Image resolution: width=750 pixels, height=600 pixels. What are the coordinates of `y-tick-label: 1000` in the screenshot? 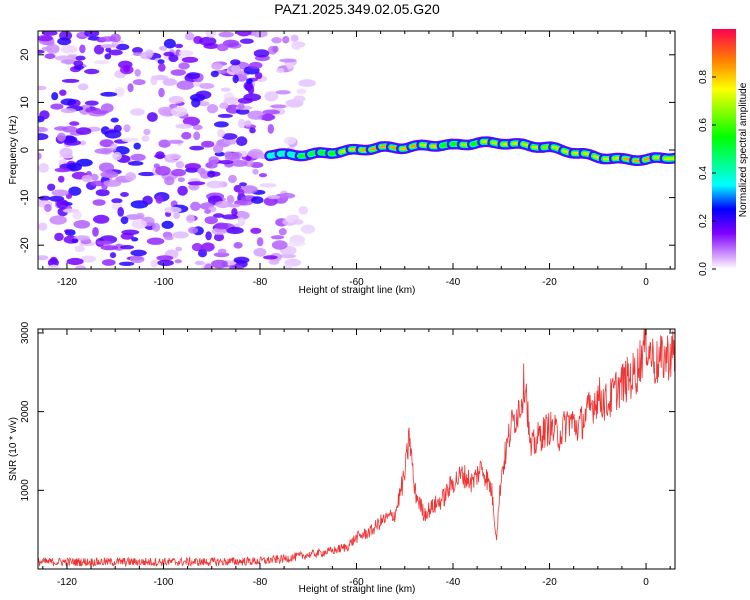 It's located at (25, 490).